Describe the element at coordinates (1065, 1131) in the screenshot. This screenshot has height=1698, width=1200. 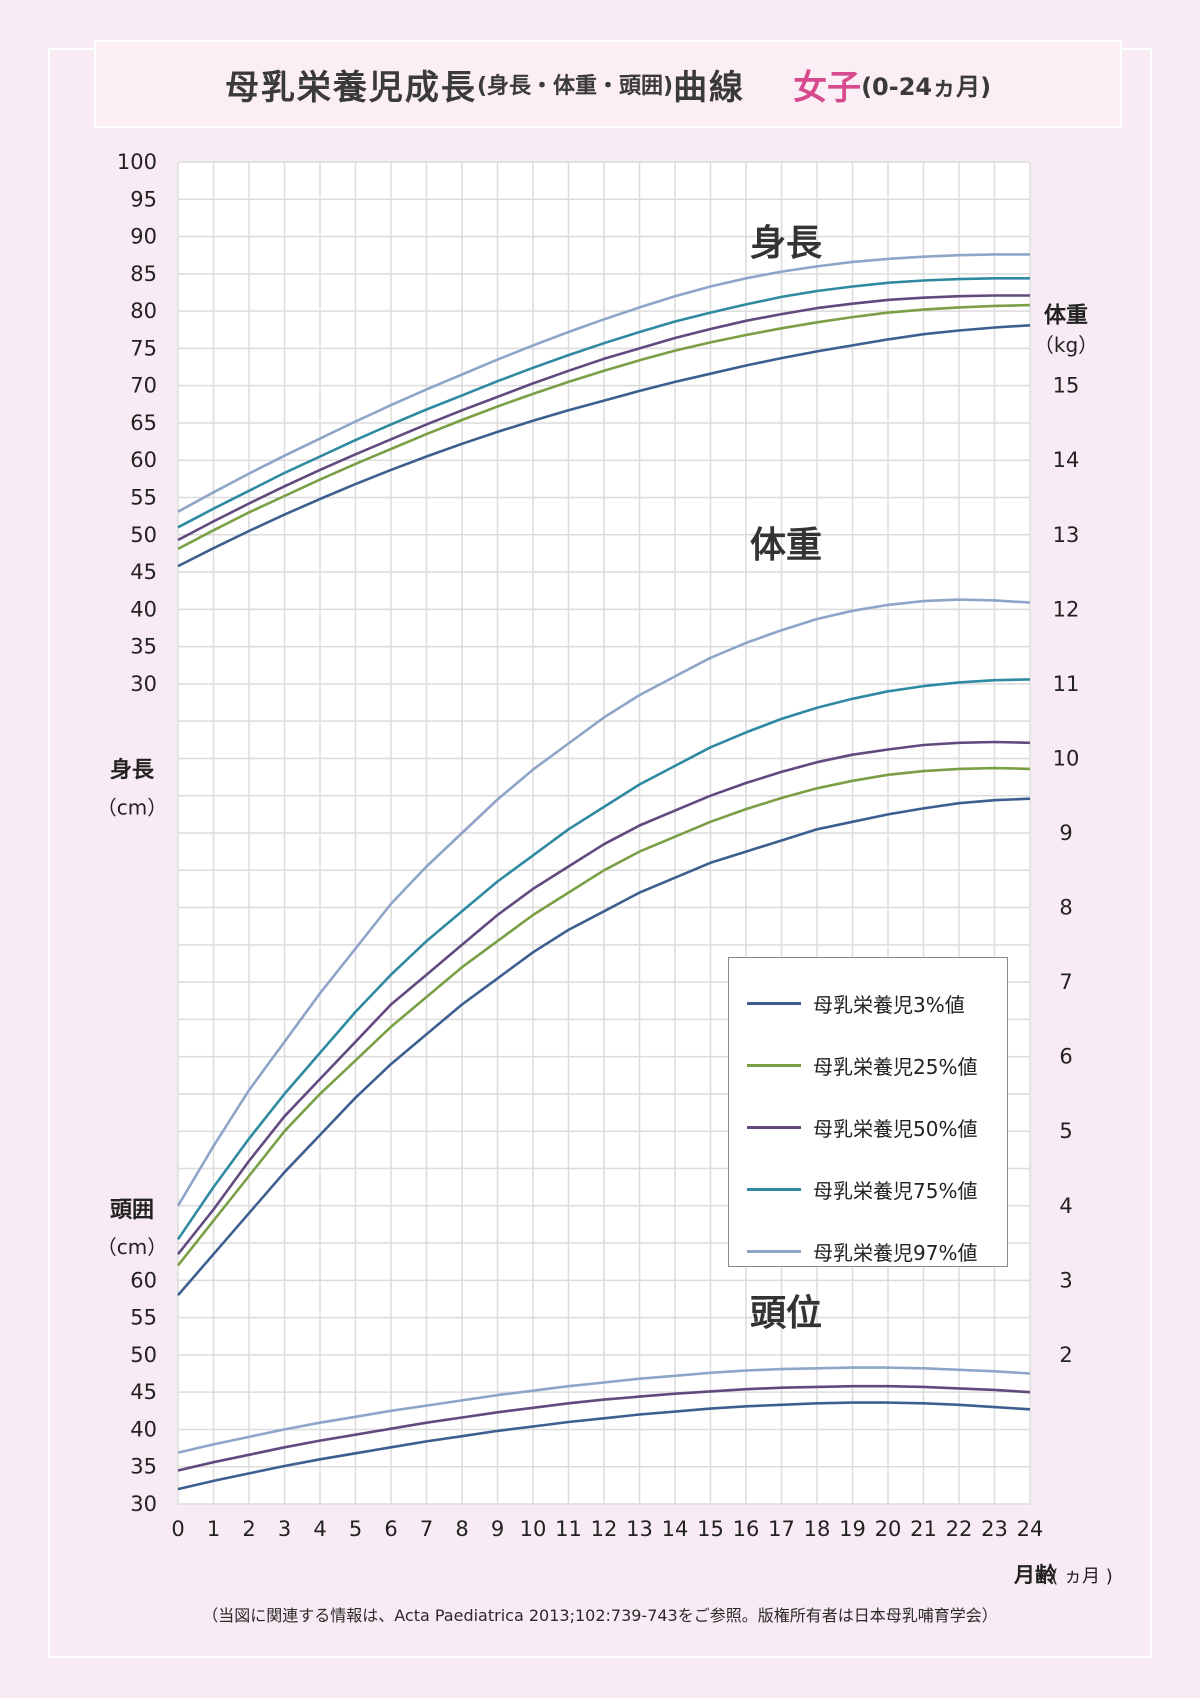
I see `weight-tick-label: 5` at that location.